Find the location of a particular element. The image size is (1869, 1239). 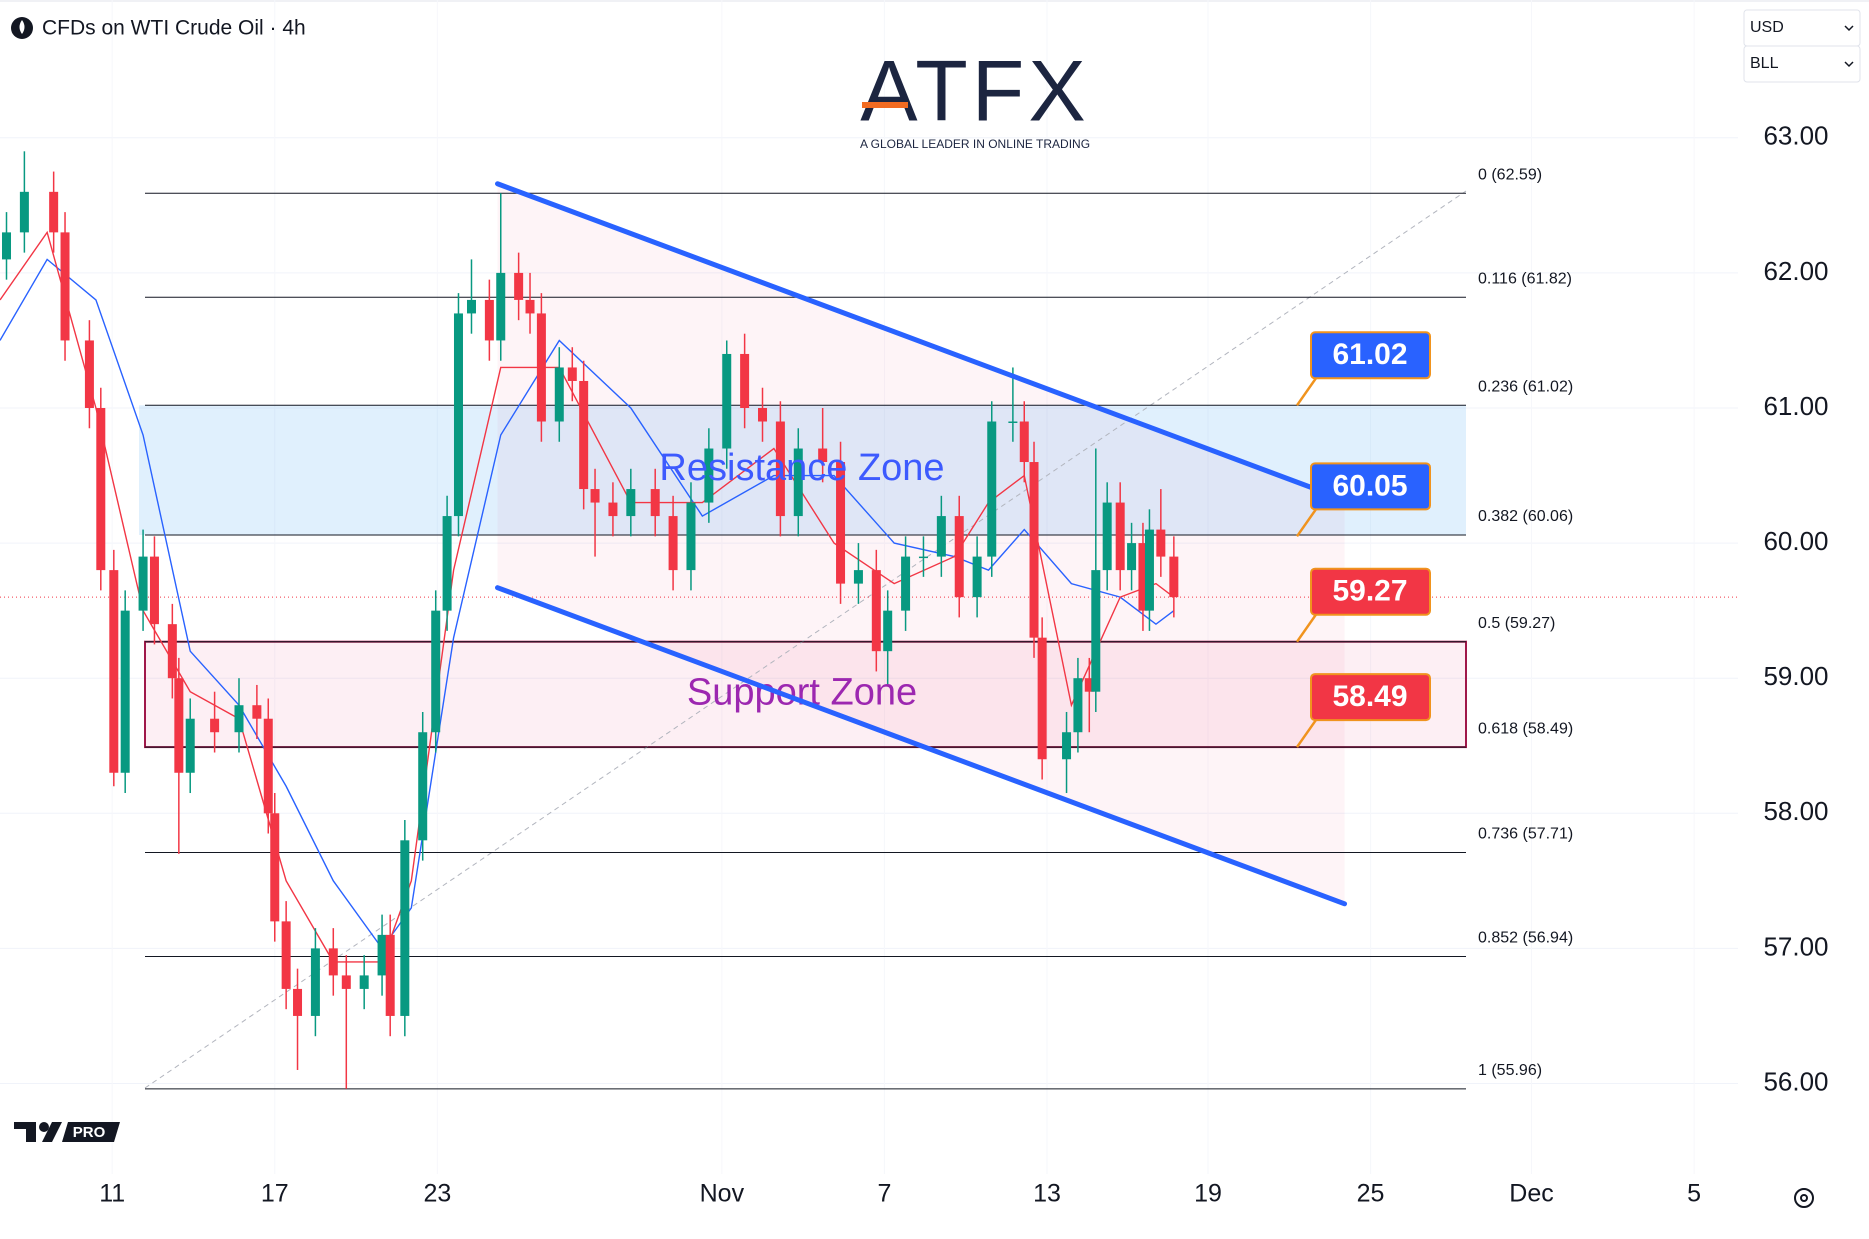

y-tick-label: 58.00 is located at coordinates (1795, 811).